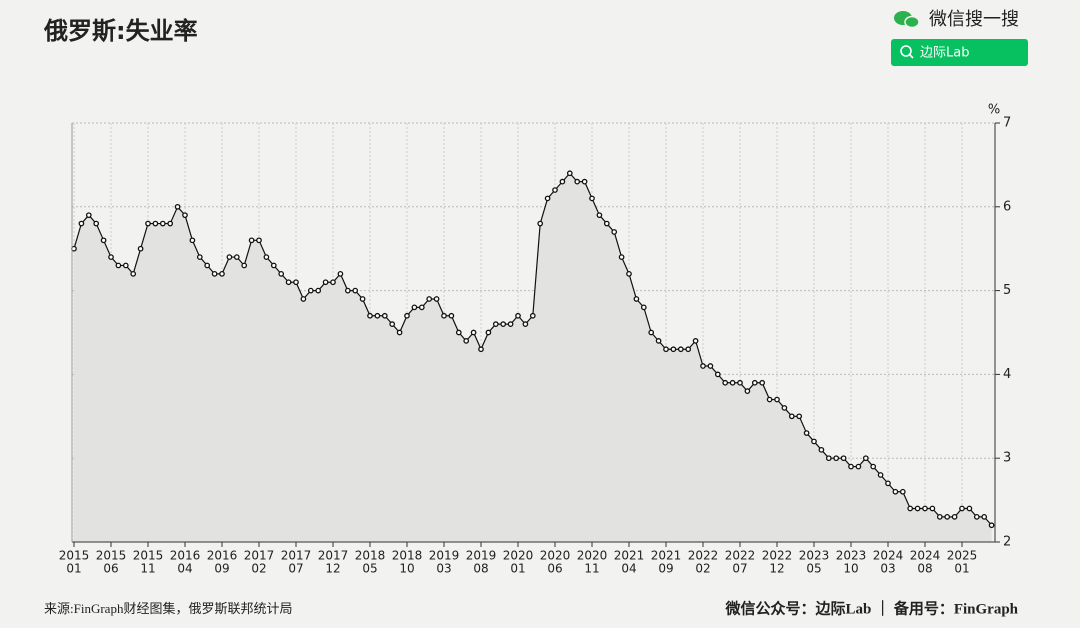  I want to click on y-tick-label: 4, so click(1007, 374).